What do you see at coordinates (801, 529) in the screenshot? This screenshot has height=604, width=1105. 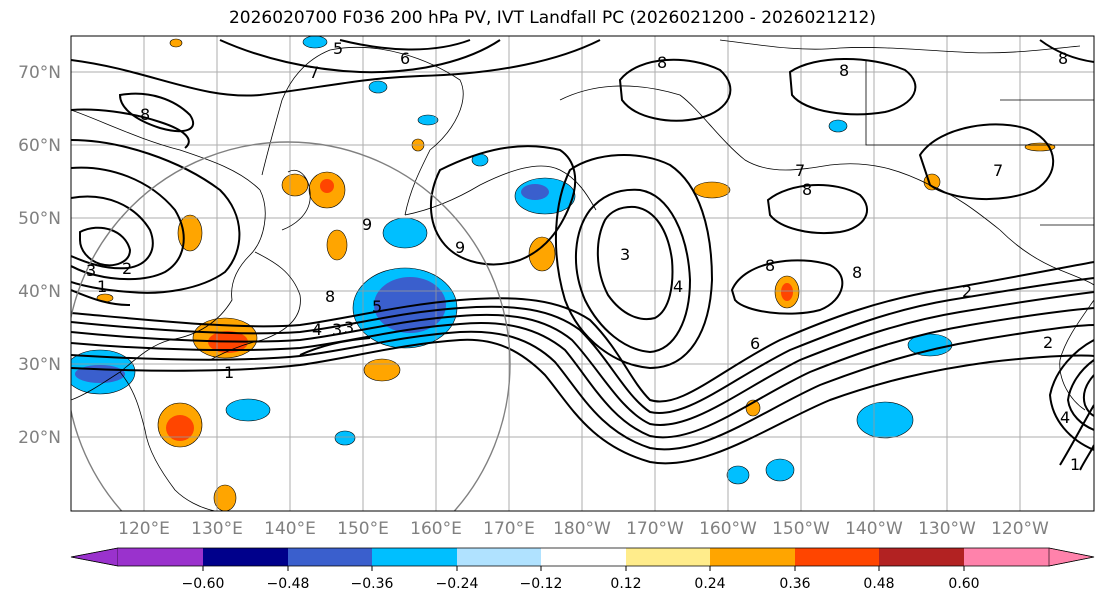 I see `lon-label: 150°W` at bounding box center [801, 529].